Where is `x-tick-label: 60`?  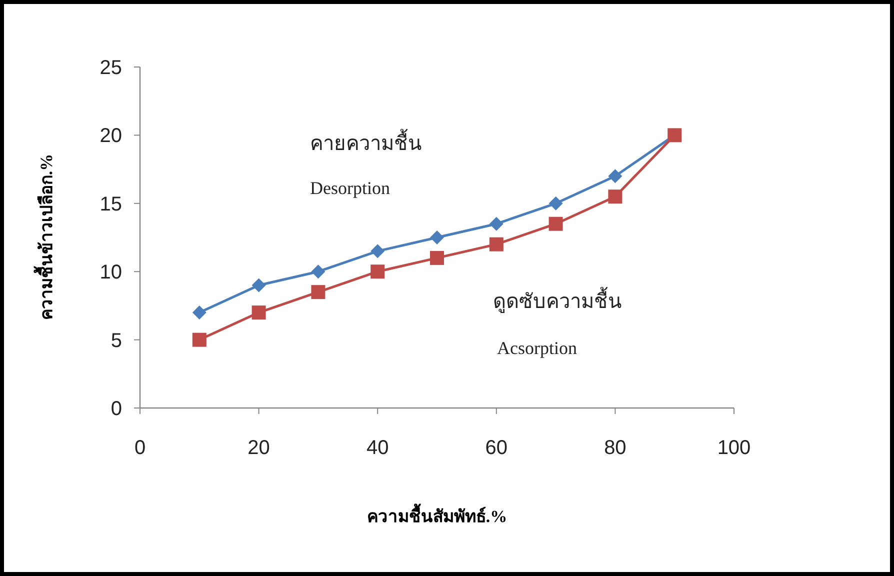
x-tick-label: 60 is located at coordinates (496, 448).